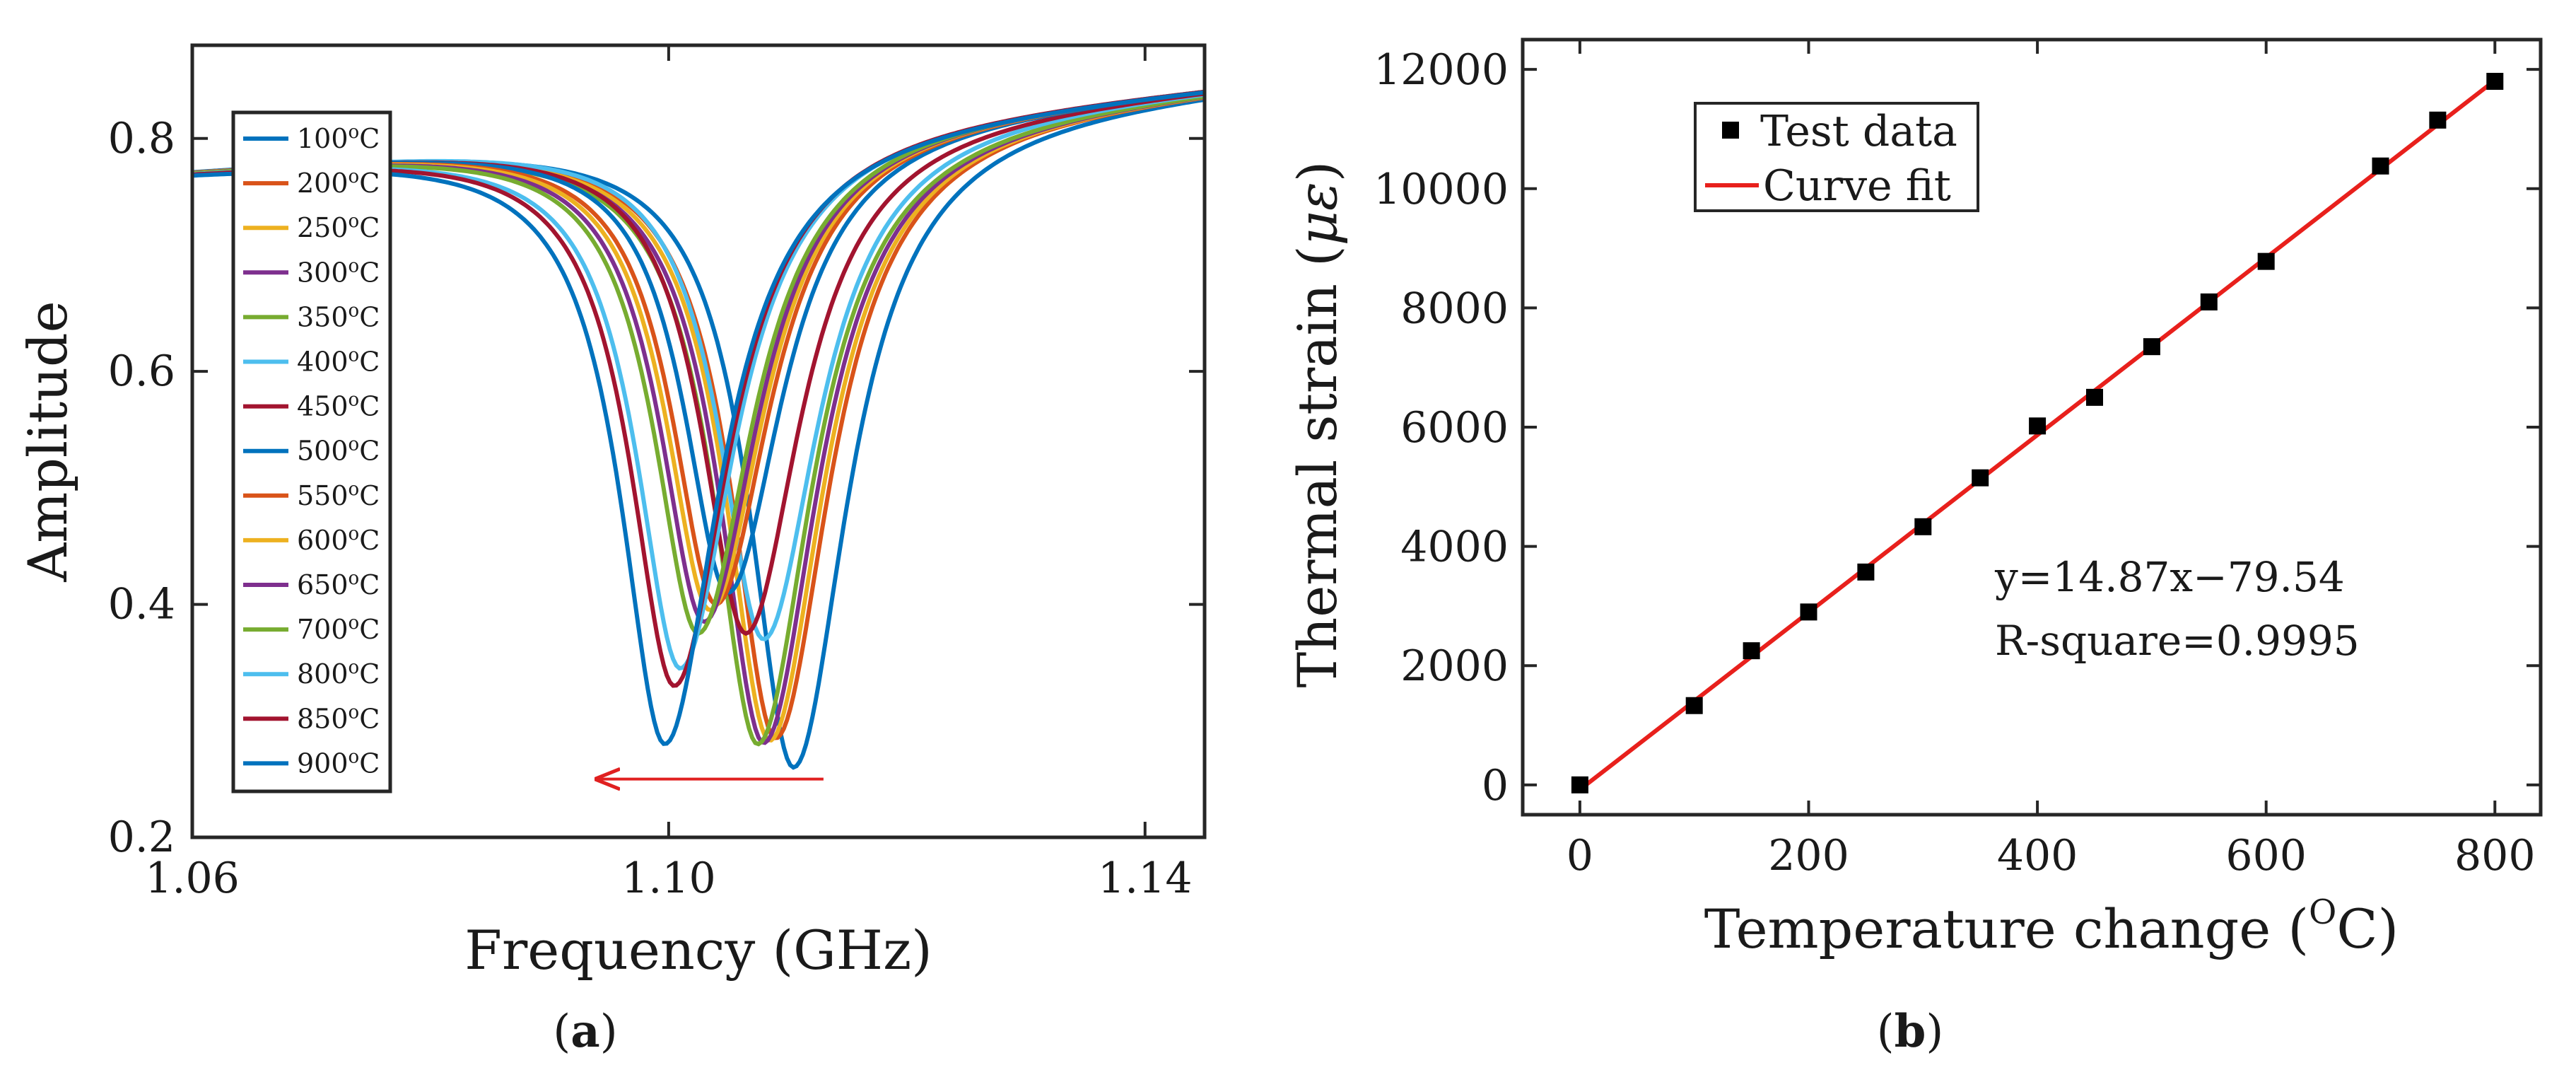 The height and width of the screenshot is (1070, 2576). What do you see at coordinates (338, 271) in the screenshot?
I see `panel-a-legend-label: 300oC` at bounding box center [338, 271].